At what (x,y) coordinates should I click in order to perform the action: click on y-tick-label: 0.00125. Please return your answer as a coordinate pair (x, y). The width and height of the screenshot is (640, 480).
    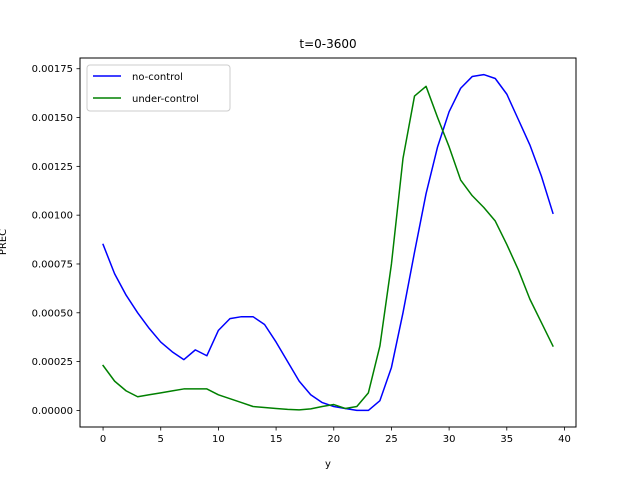
    Looking at the image, I should click on (52, 167).